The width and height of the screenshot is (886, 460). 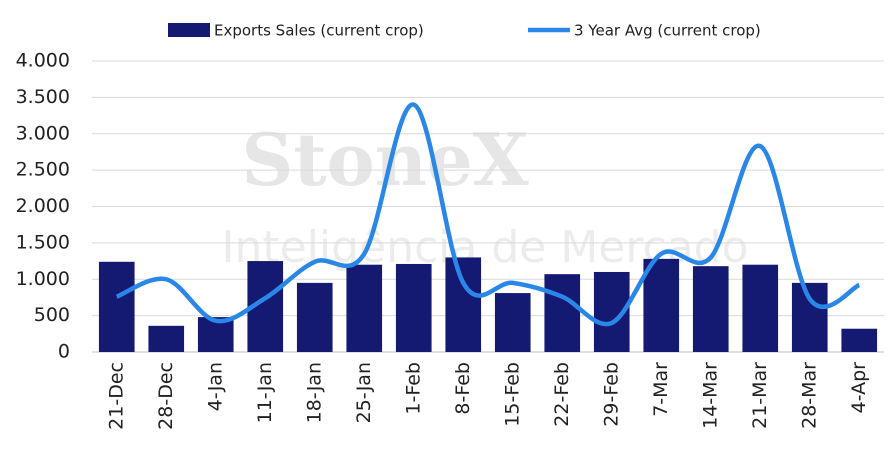 What do you see at coordinates (661, 389) in the screenshot?
I see `x-tick-label: 7-Mar` at bounding box center [661, 389].